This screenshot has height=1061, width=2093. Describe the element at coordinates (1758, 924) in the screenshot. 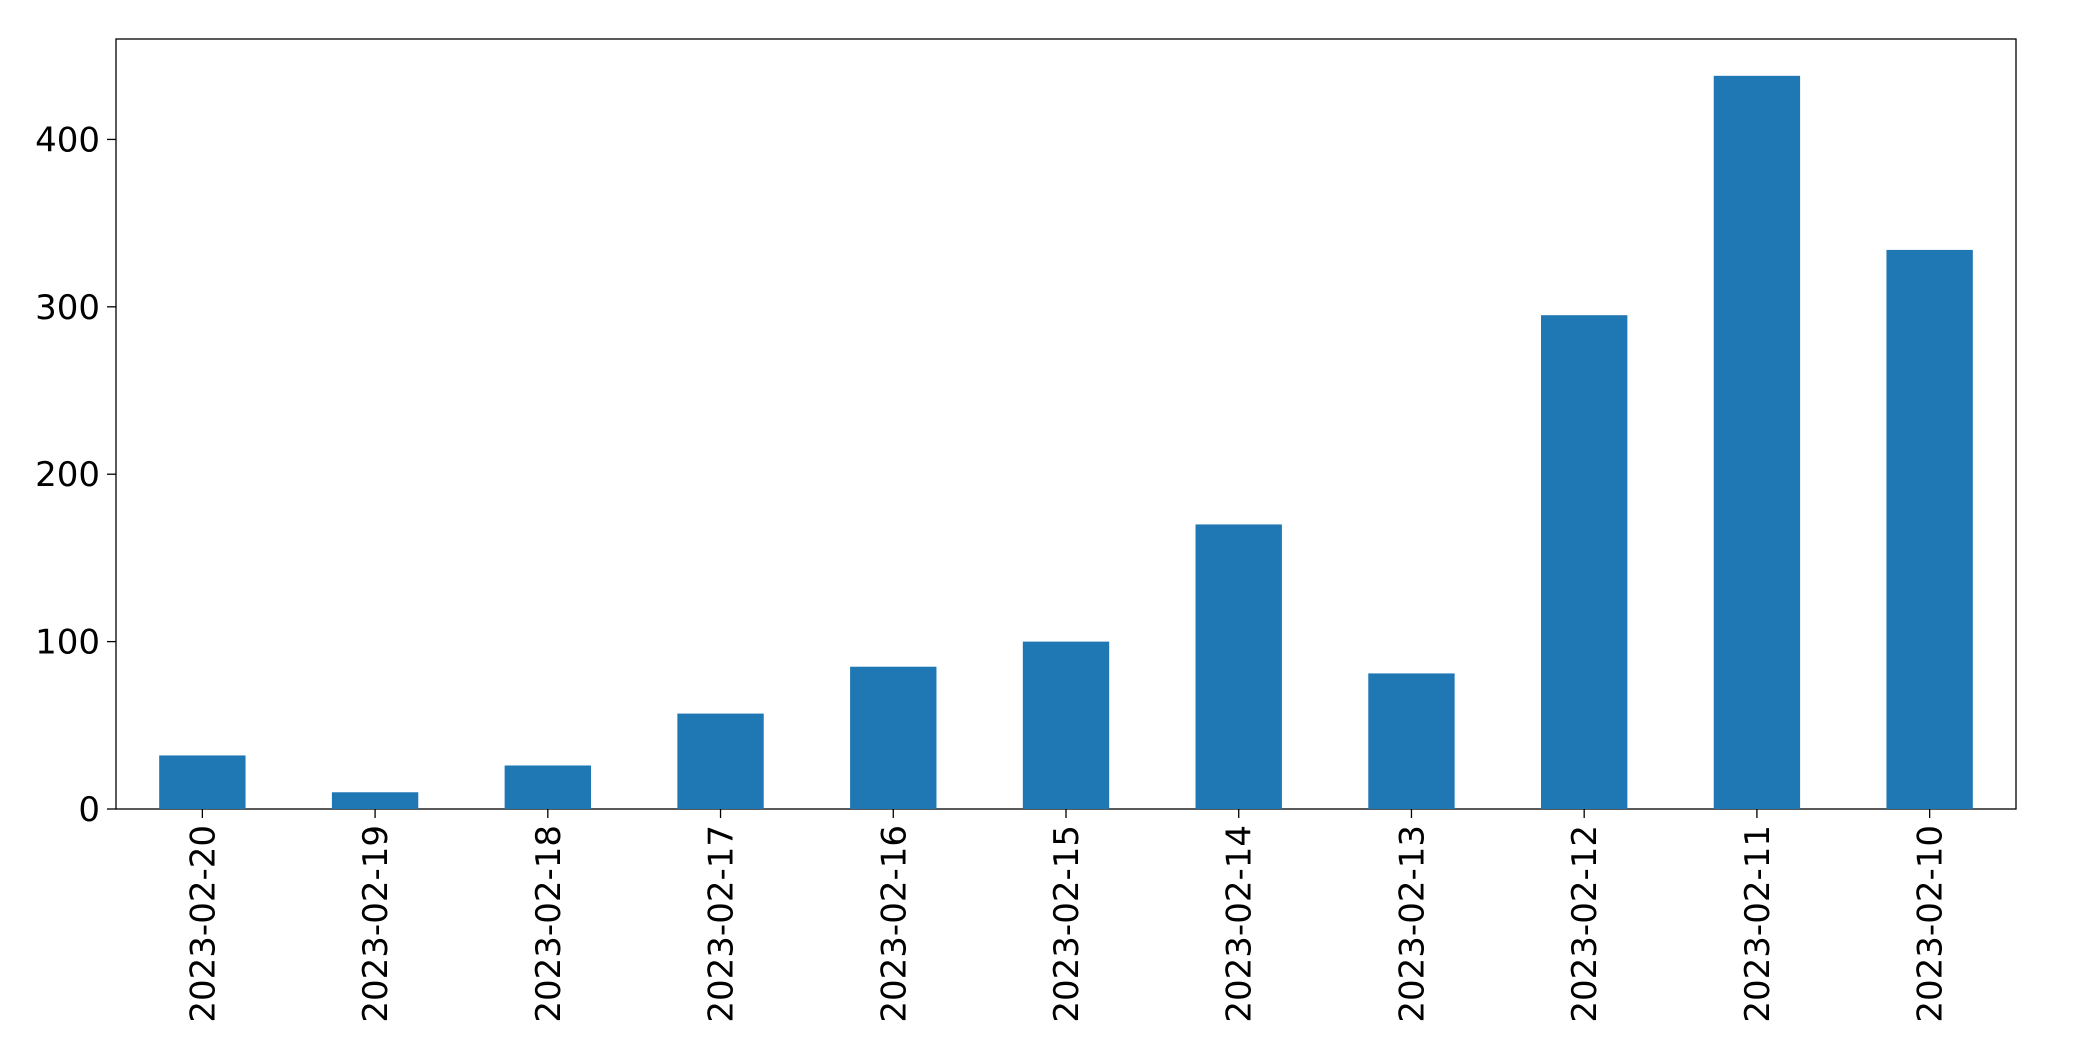

I see `x-tick-label: 2023-02-11` at that location.